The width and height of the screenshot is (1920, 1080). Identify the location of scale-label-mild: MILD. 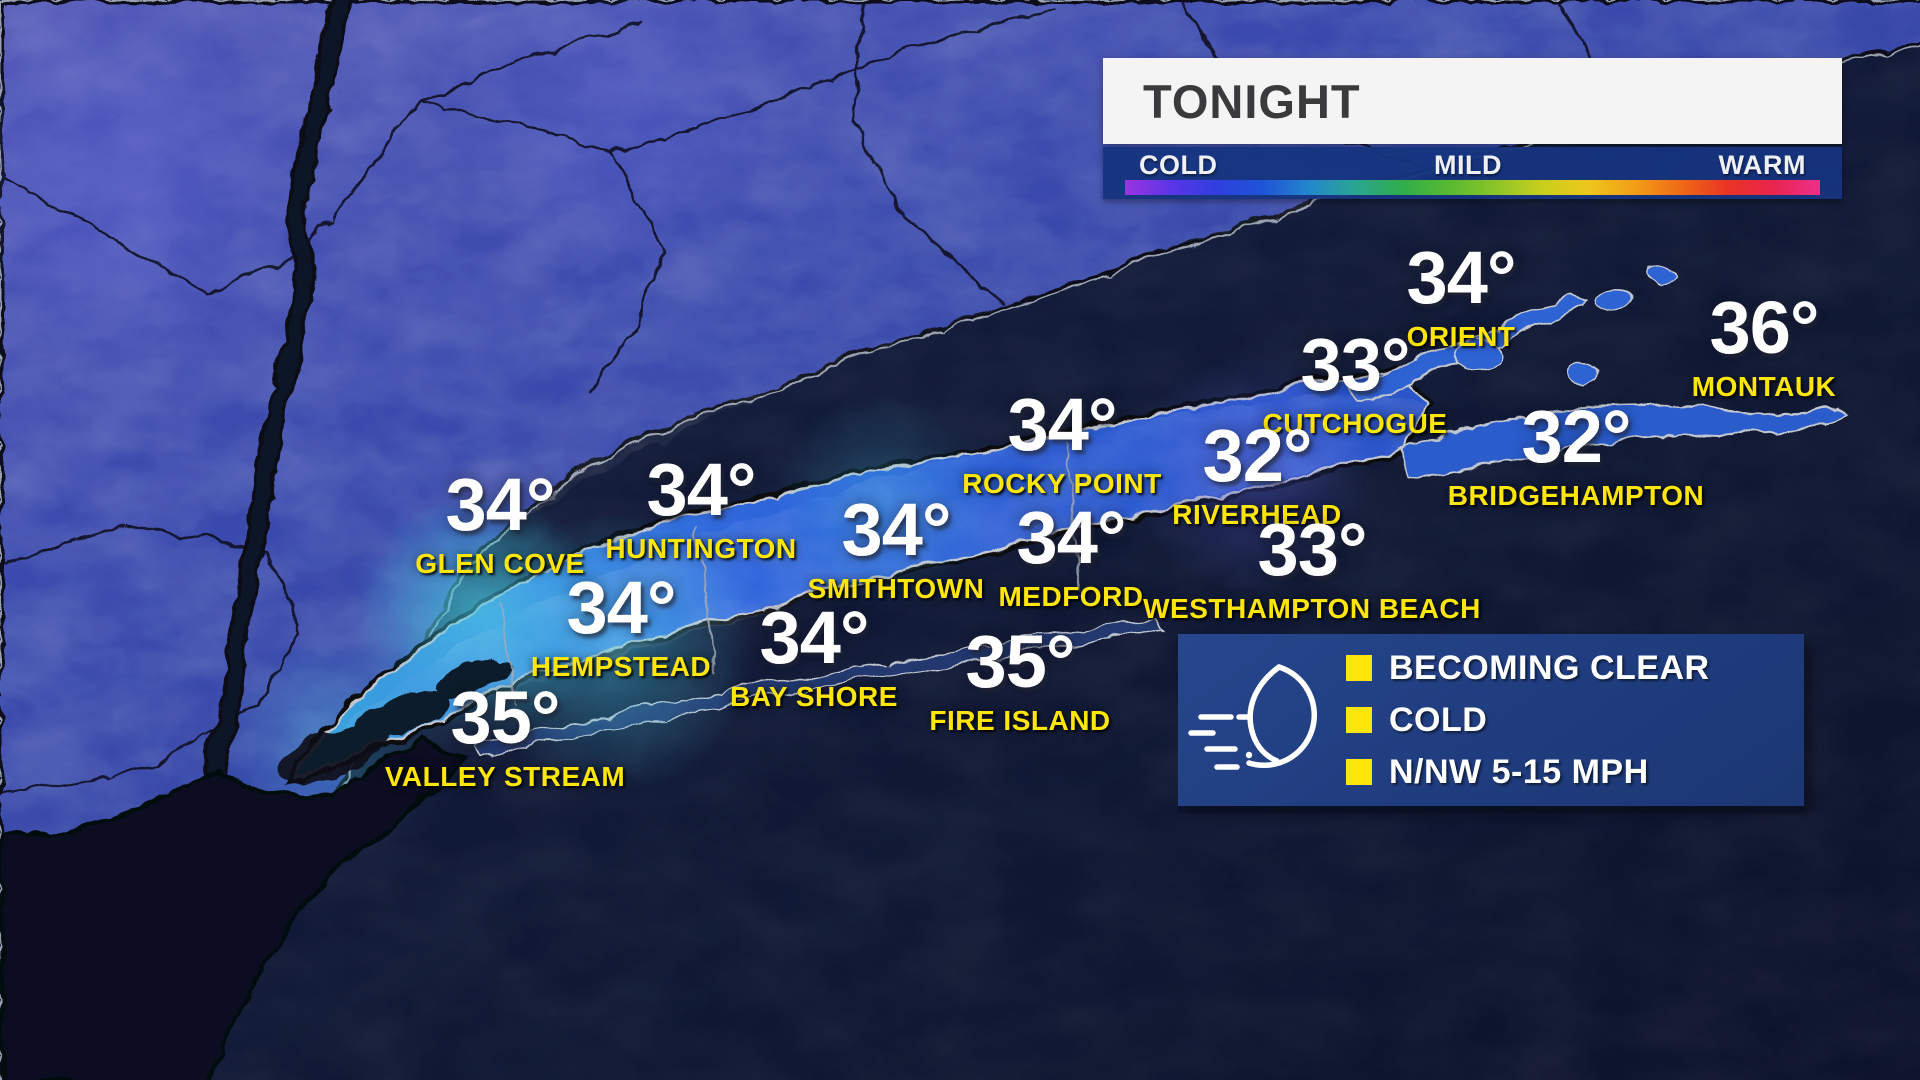
(1468, 164).